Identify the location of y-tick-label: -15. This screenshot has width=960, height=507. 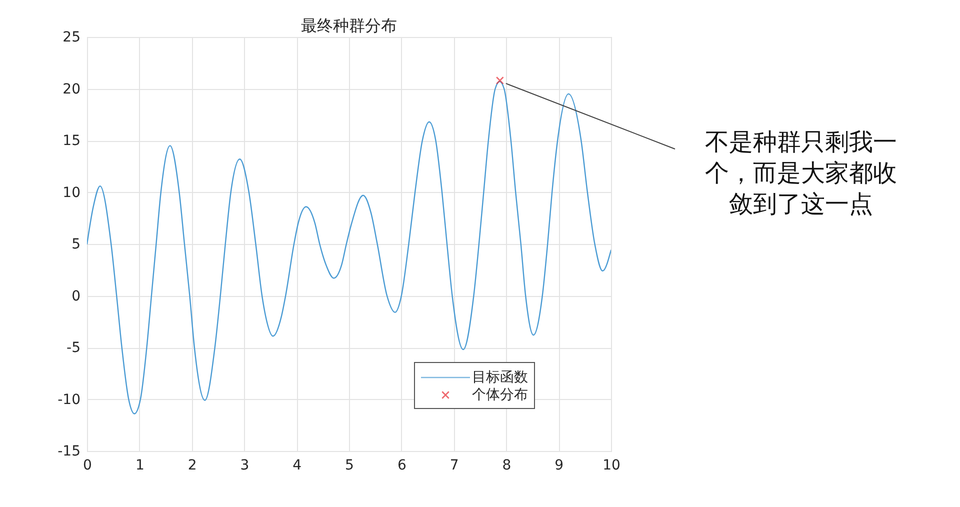
(69, 452).